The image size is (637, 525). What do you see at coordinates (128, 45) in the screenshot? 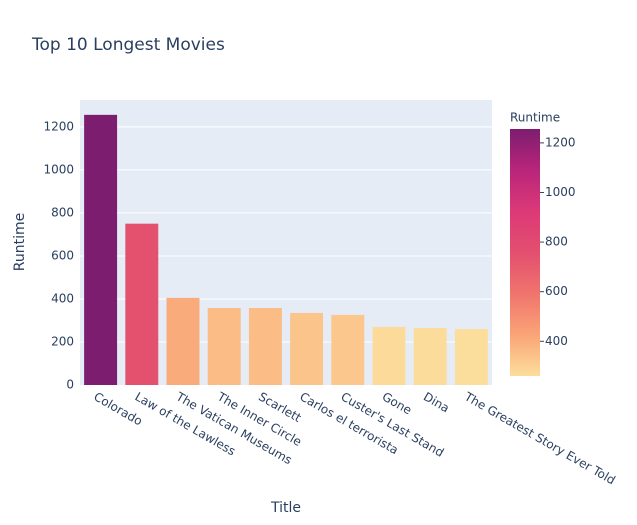
I see `chart-title: Top 10 Longest Movies` at bounding box center [128, 45].